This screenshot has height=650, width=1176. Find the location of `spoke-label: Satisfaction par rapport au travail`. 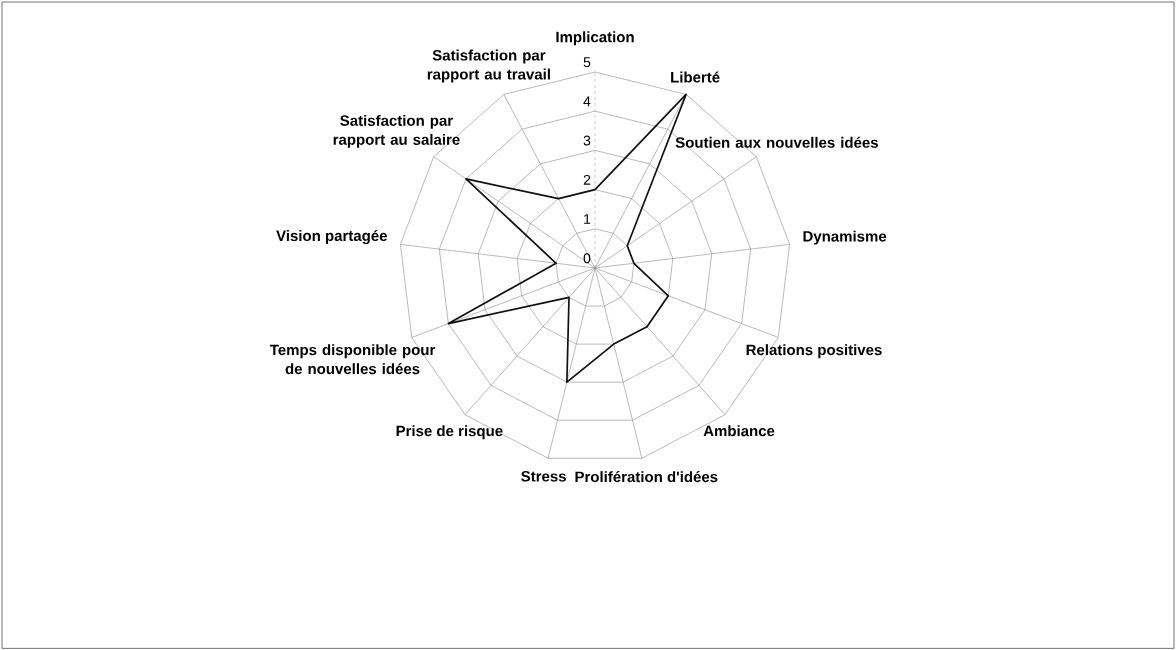

spoke-label: Satisfaction par rapport au travail is located at coordinates (488, 66).